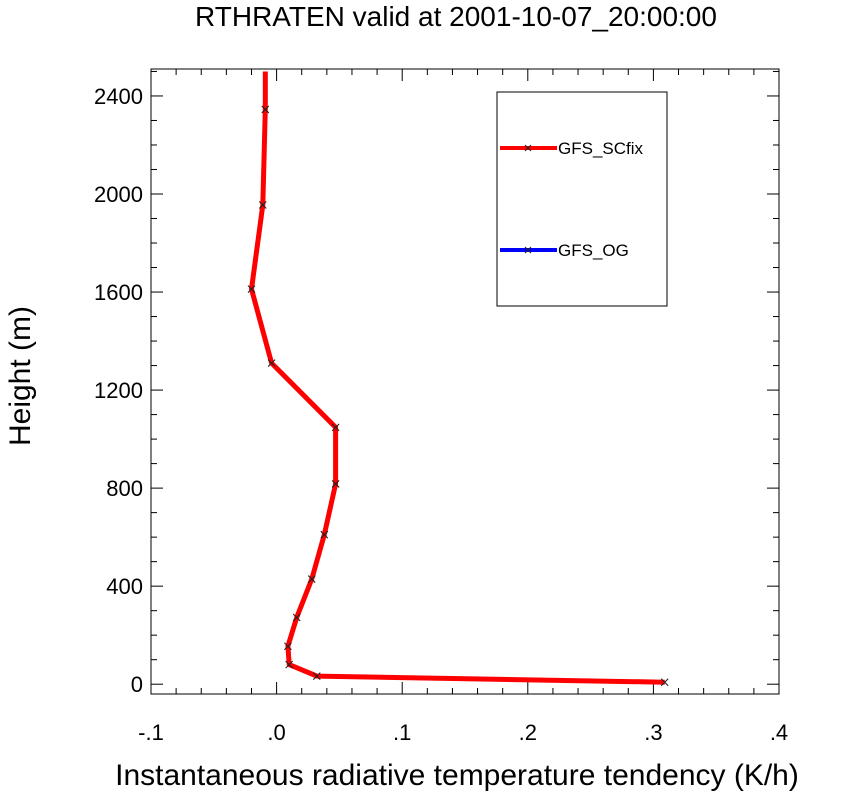 The height and width of the screenshot is (796, 857). Describe the element at coordinates (402, 732) in the screenshot. I see `x-tick-label: .1` at that location.